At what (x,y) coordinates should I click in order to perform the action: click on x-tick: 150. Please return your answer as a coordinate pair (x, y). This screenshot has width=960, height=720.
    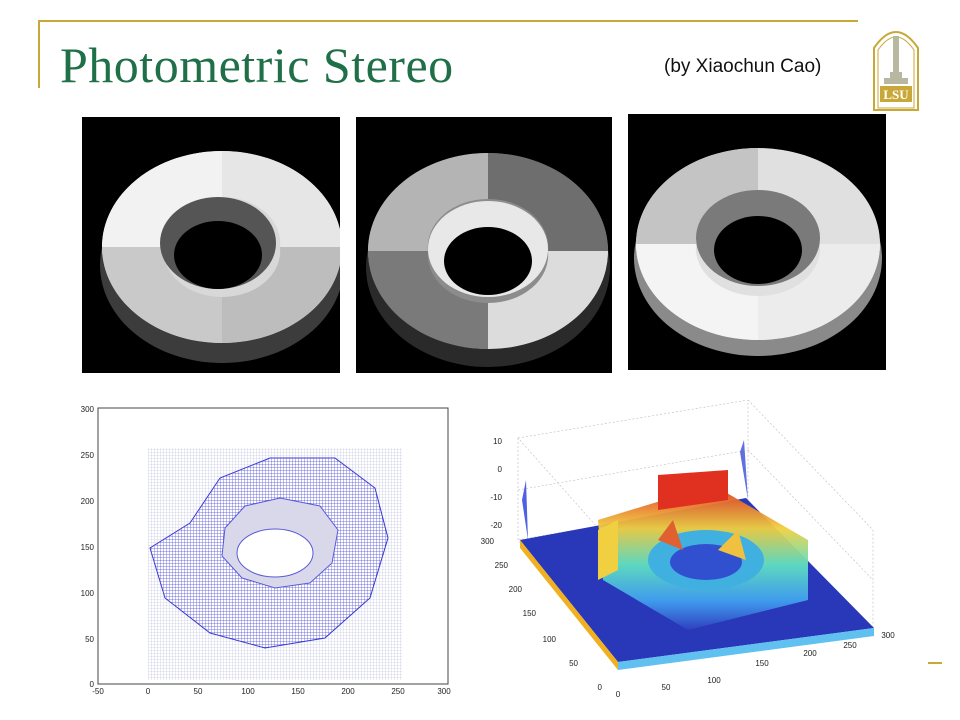
    Looking at the image, I should click on (298, 691).